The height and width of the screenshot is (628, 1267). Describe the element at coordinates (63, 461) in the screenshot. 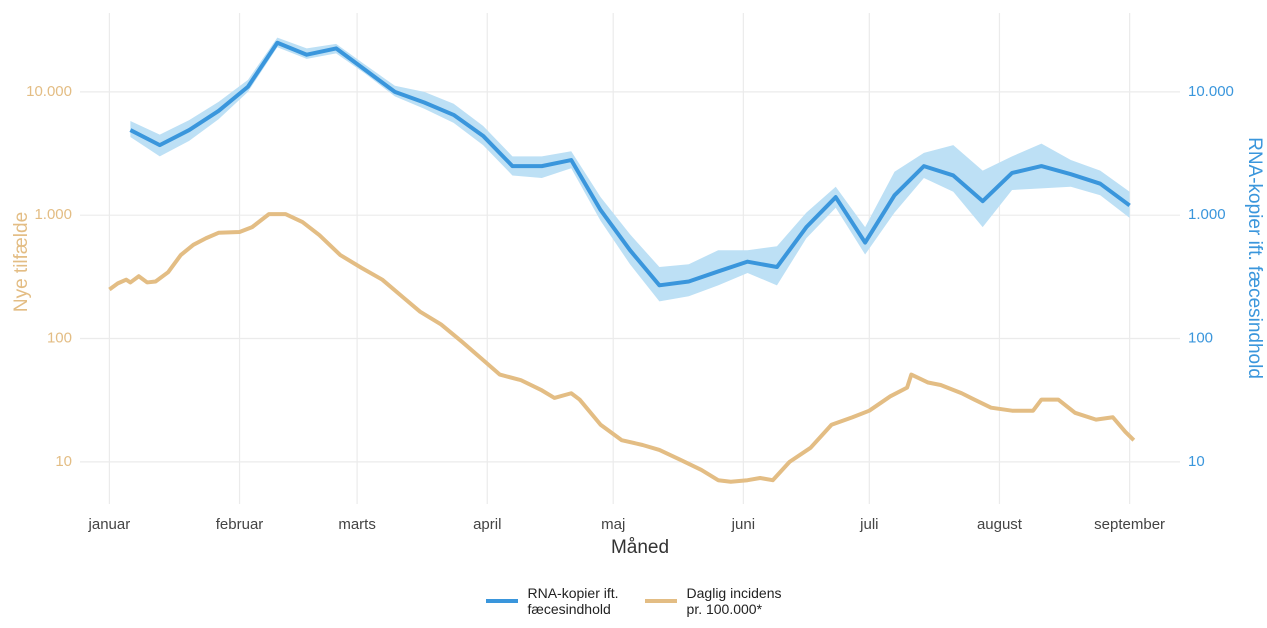

I see `y-tick-label: 10` at that location.